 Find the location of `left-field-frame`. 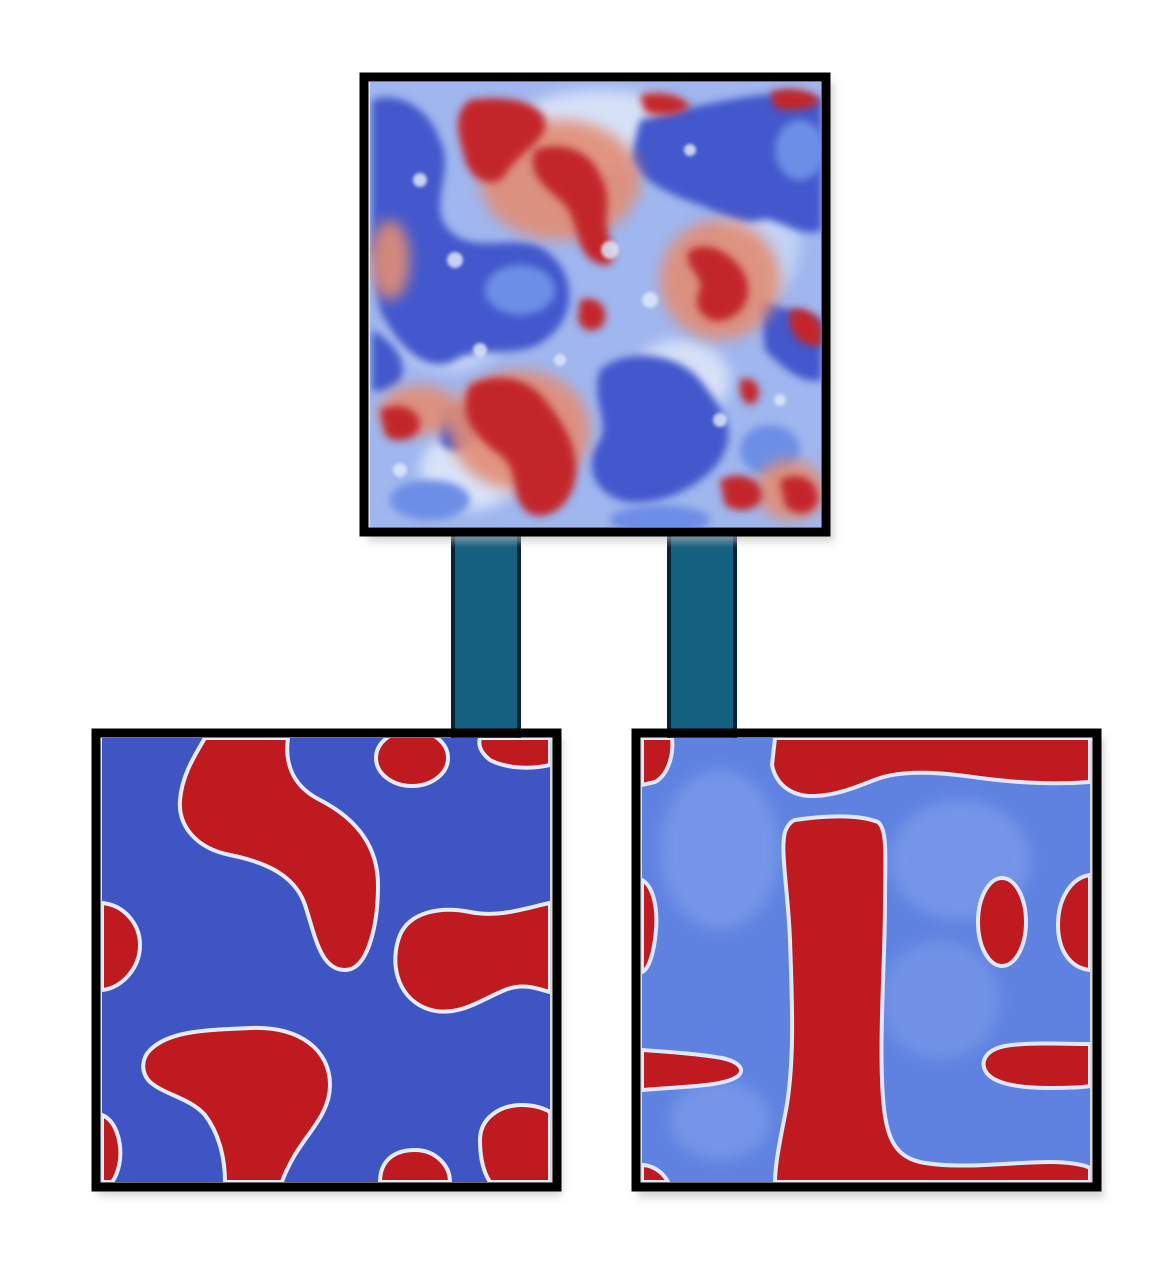

left-field-frame is located at coordinates (326, 960).